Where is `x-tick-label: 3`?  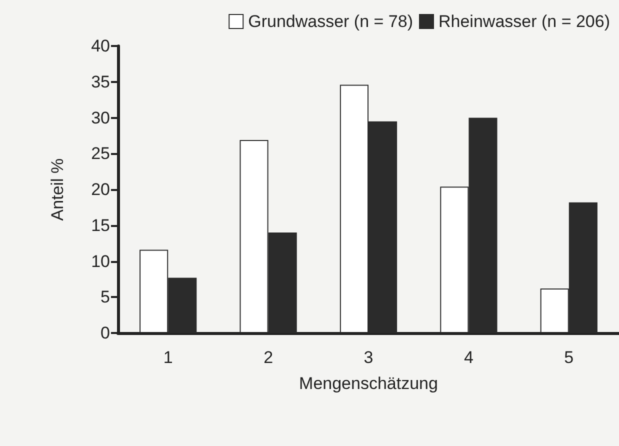 x-tick-label: 3 is located at coordinates (369, 357).